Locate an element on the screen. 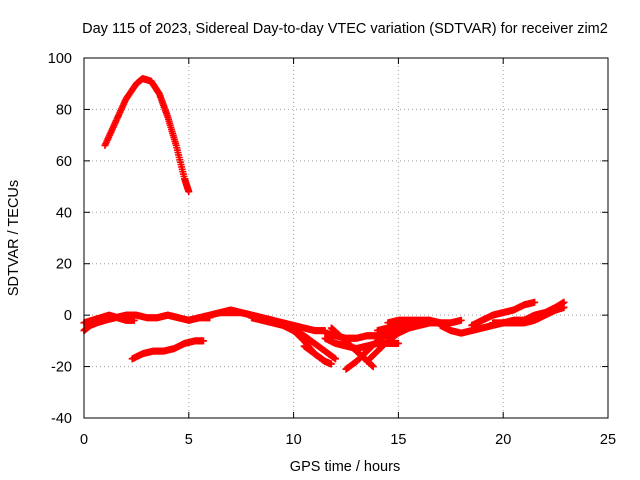 This screenshot has height=480, width=640. x-tick-label: 15 is located at coordinates (398, 440).